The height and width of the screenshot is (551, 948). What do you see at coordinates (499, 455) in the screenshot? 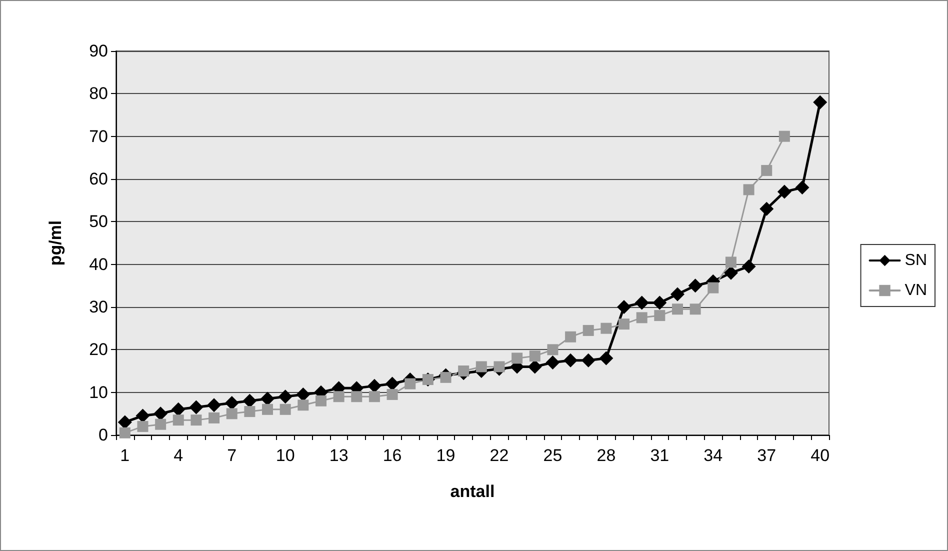
I see `x-tick-label: 22` at bounding box center [499, 455].